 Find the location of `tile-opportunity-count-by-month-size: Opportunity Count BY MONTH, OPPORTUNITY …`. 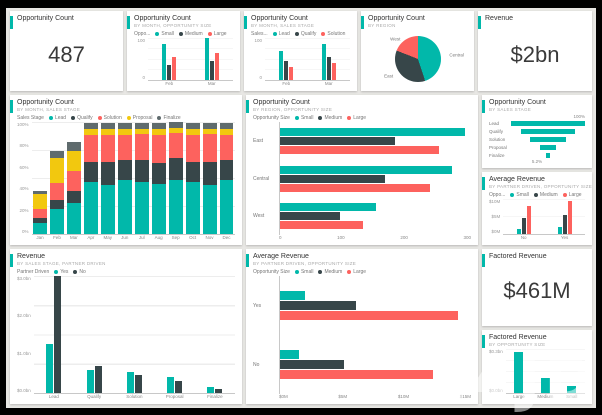

tile-opportunity-count-by-month-size: Opportunity Count BY MONTH, OPPORTUNITY … is located at coordinates (183, 51).